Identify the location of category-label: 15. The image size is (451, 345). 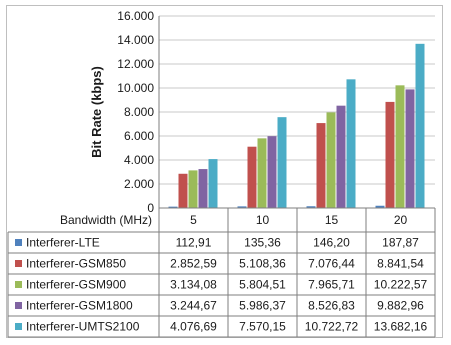
(332, 220).